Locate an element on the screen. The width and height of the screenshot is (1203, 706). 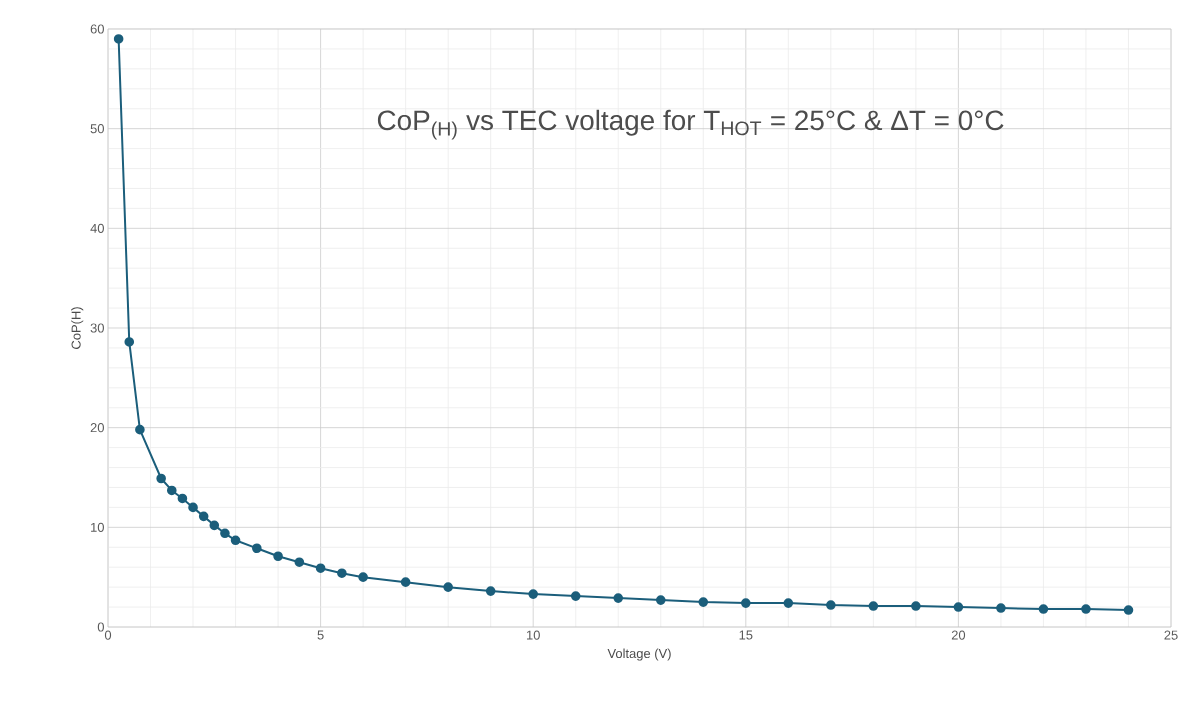
x-tick-label: 20 is located at coordinates (958, 635).